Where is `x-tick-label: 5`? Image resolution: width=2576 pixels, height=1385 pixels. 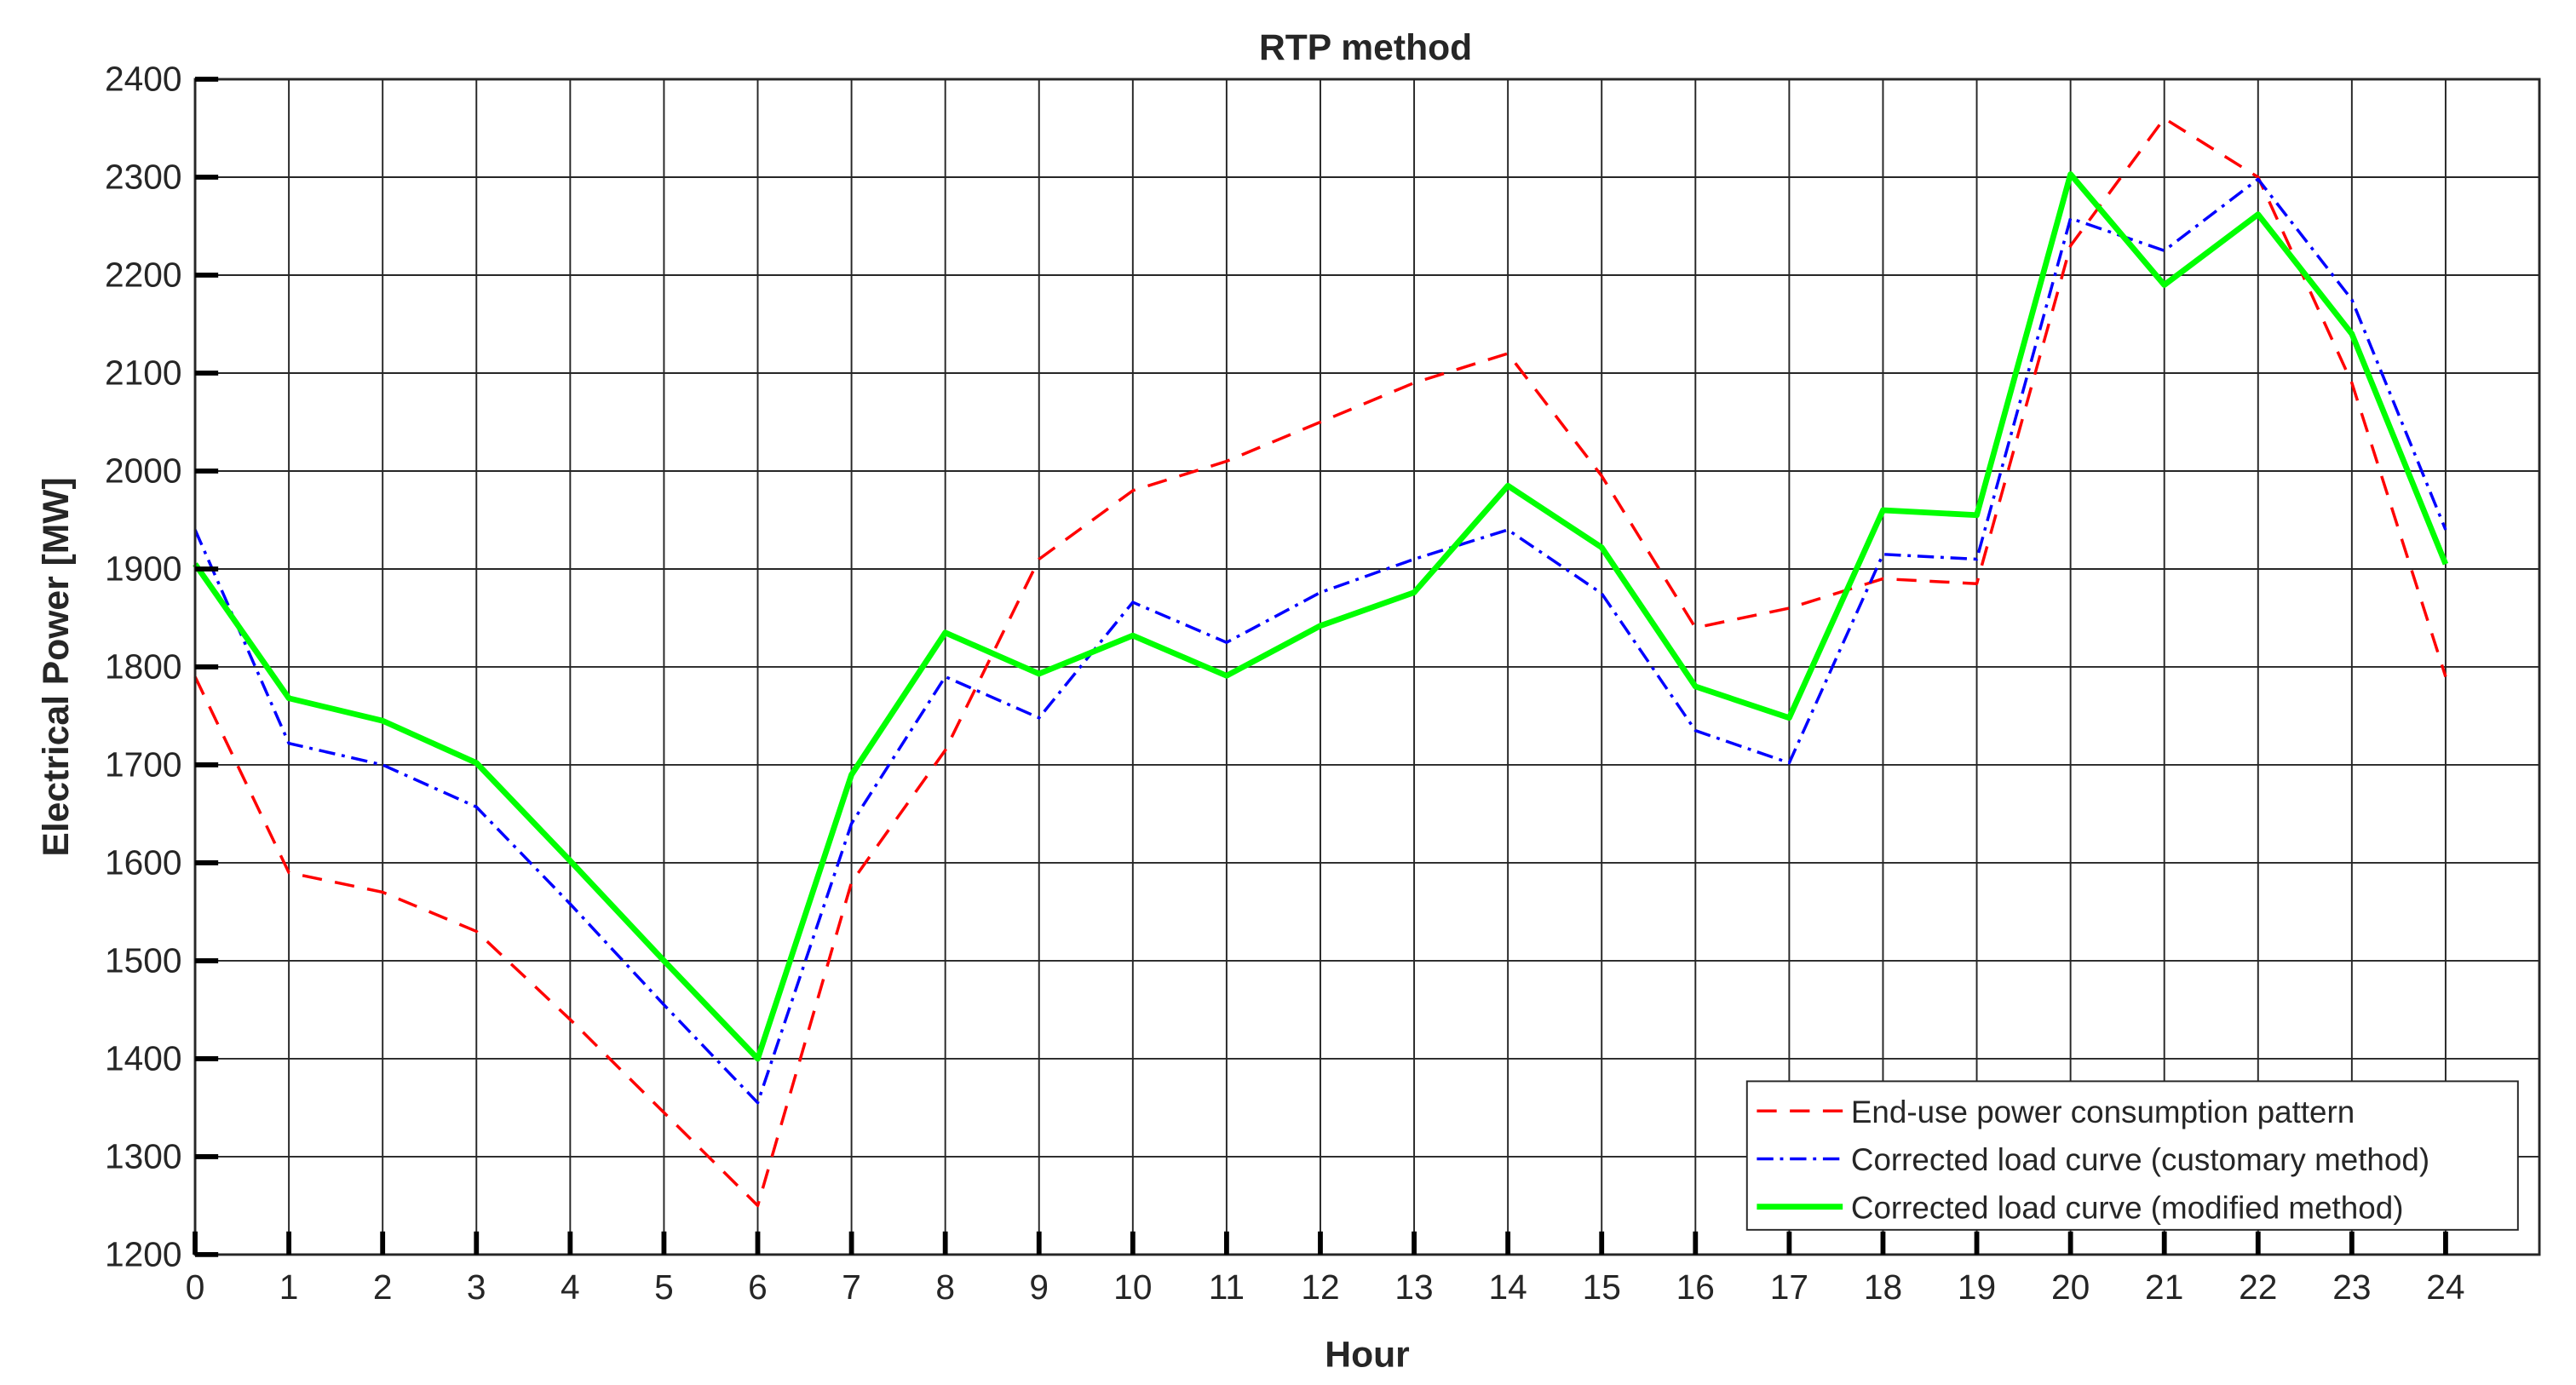
x-tick-label: 5 is located at coordinates (664, 1287).